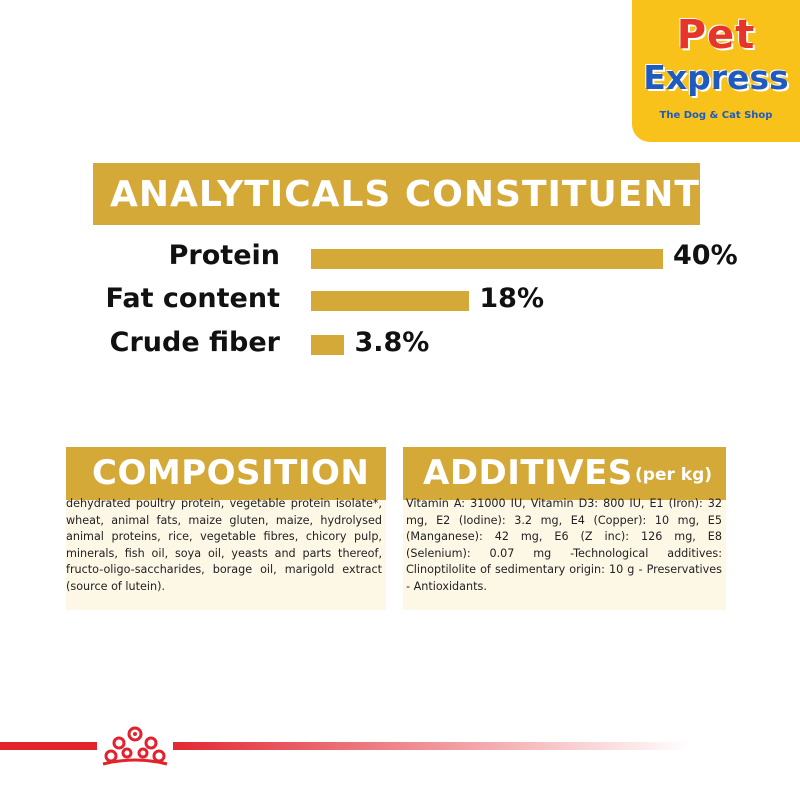 This screenshot has height=800, width=800. I want to click on analyticals-header: ANALYTICALS CONSTITUENTS, so click(409, 194).